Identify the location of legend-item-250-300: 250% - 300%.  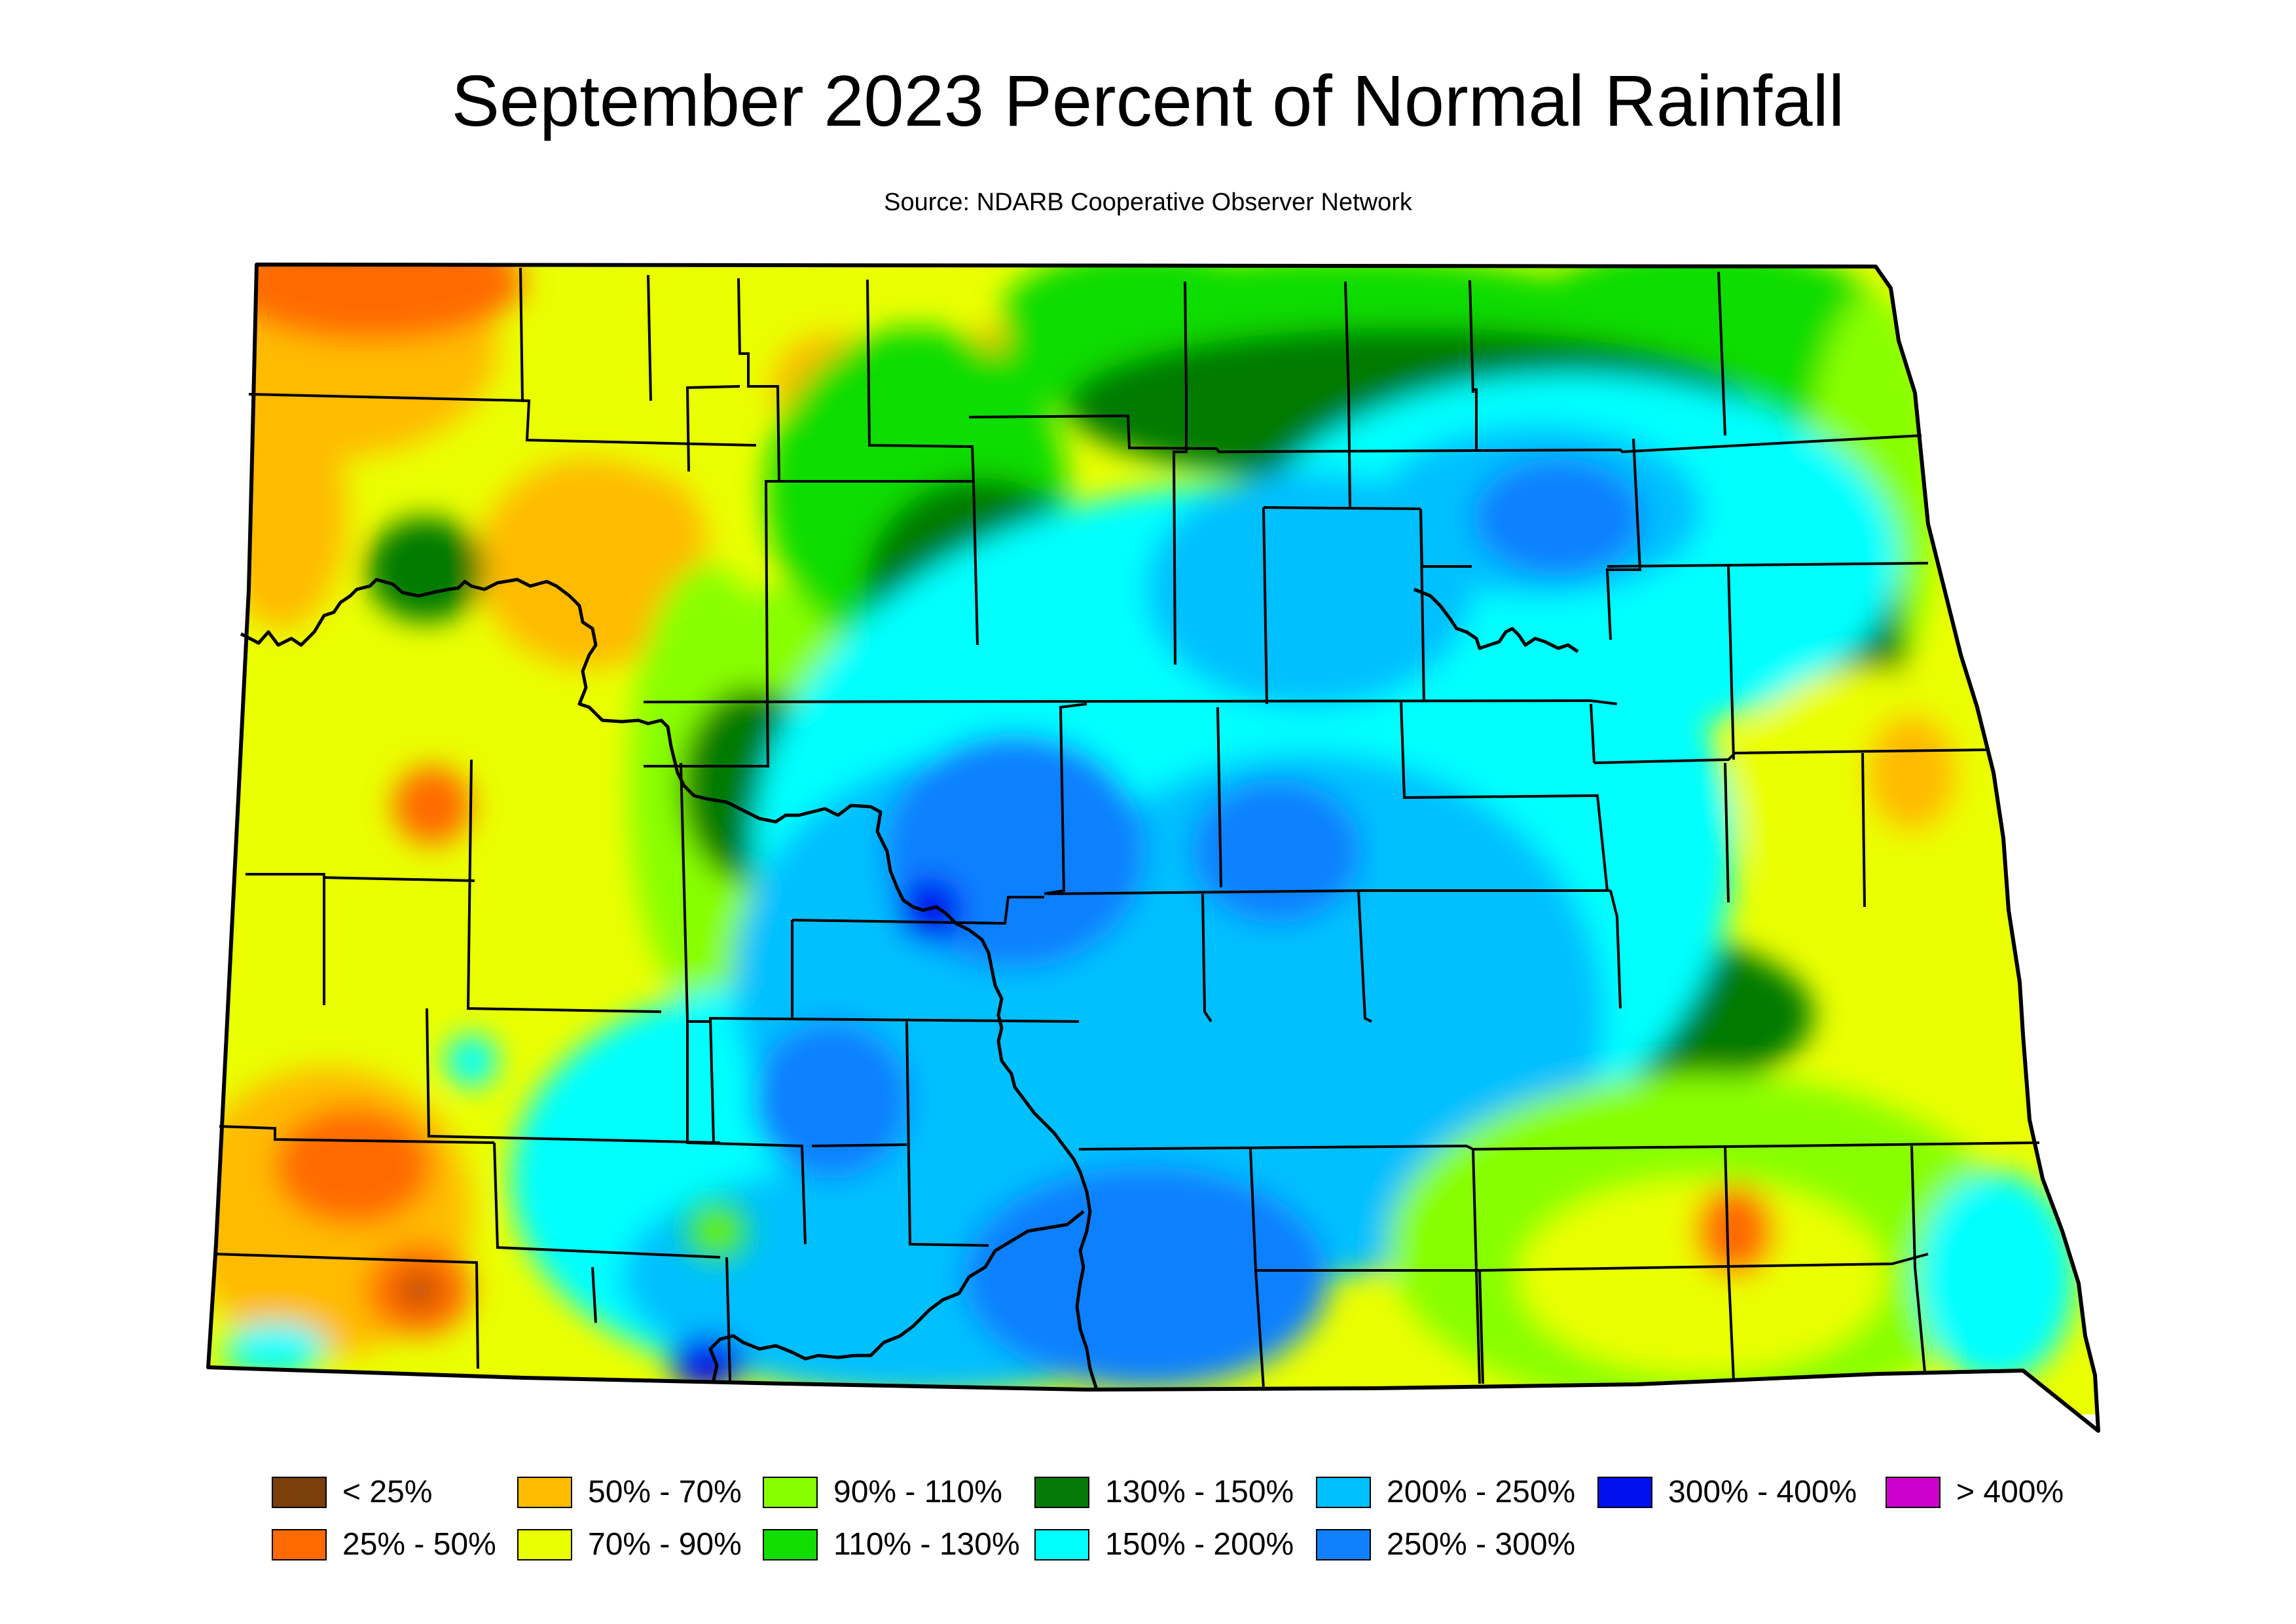
(1445, 1544).